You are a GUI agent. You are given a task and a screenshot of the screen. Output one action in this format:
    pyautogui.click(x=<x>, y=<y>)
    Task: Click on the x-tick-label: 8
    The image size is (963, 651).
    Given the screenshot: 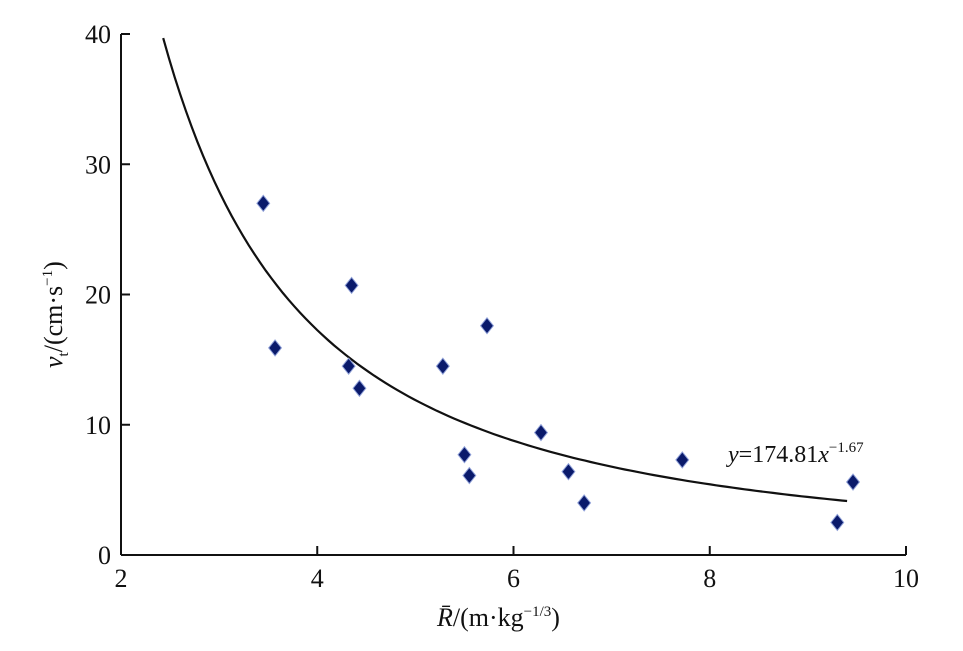 What is the action you would take?
    pyautogui.click(x=709, y=578)
    